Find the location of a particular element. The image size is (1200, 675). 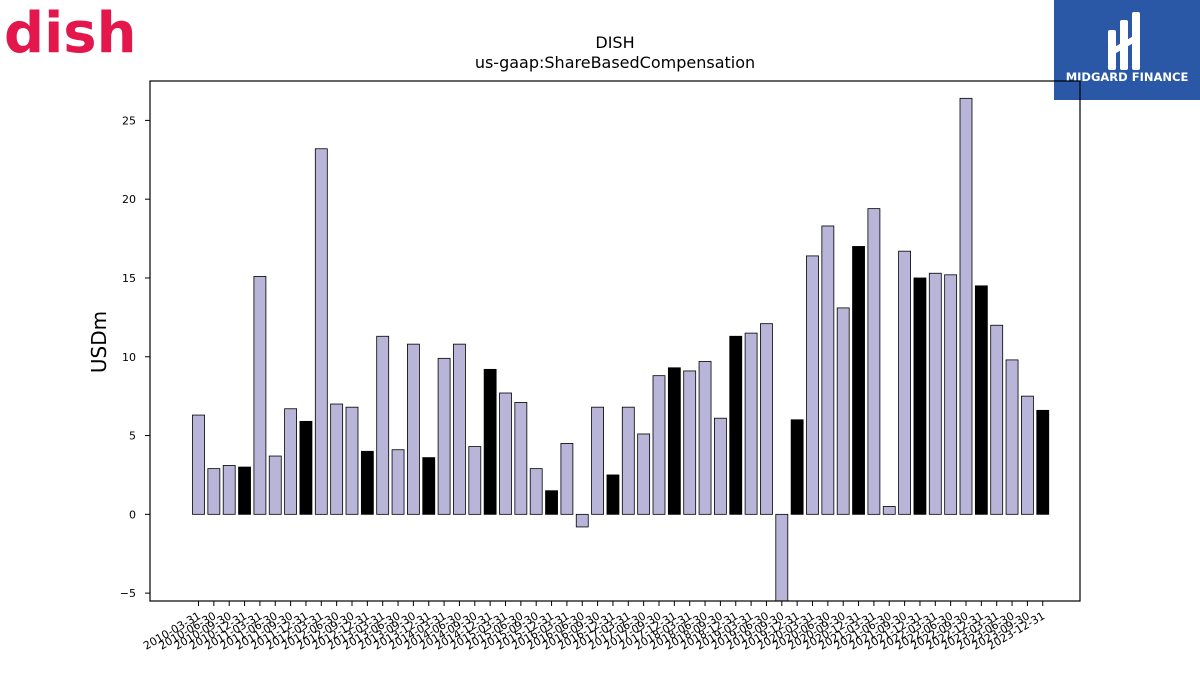

y-axis-label: USDm is located at coordinates (99, 342).